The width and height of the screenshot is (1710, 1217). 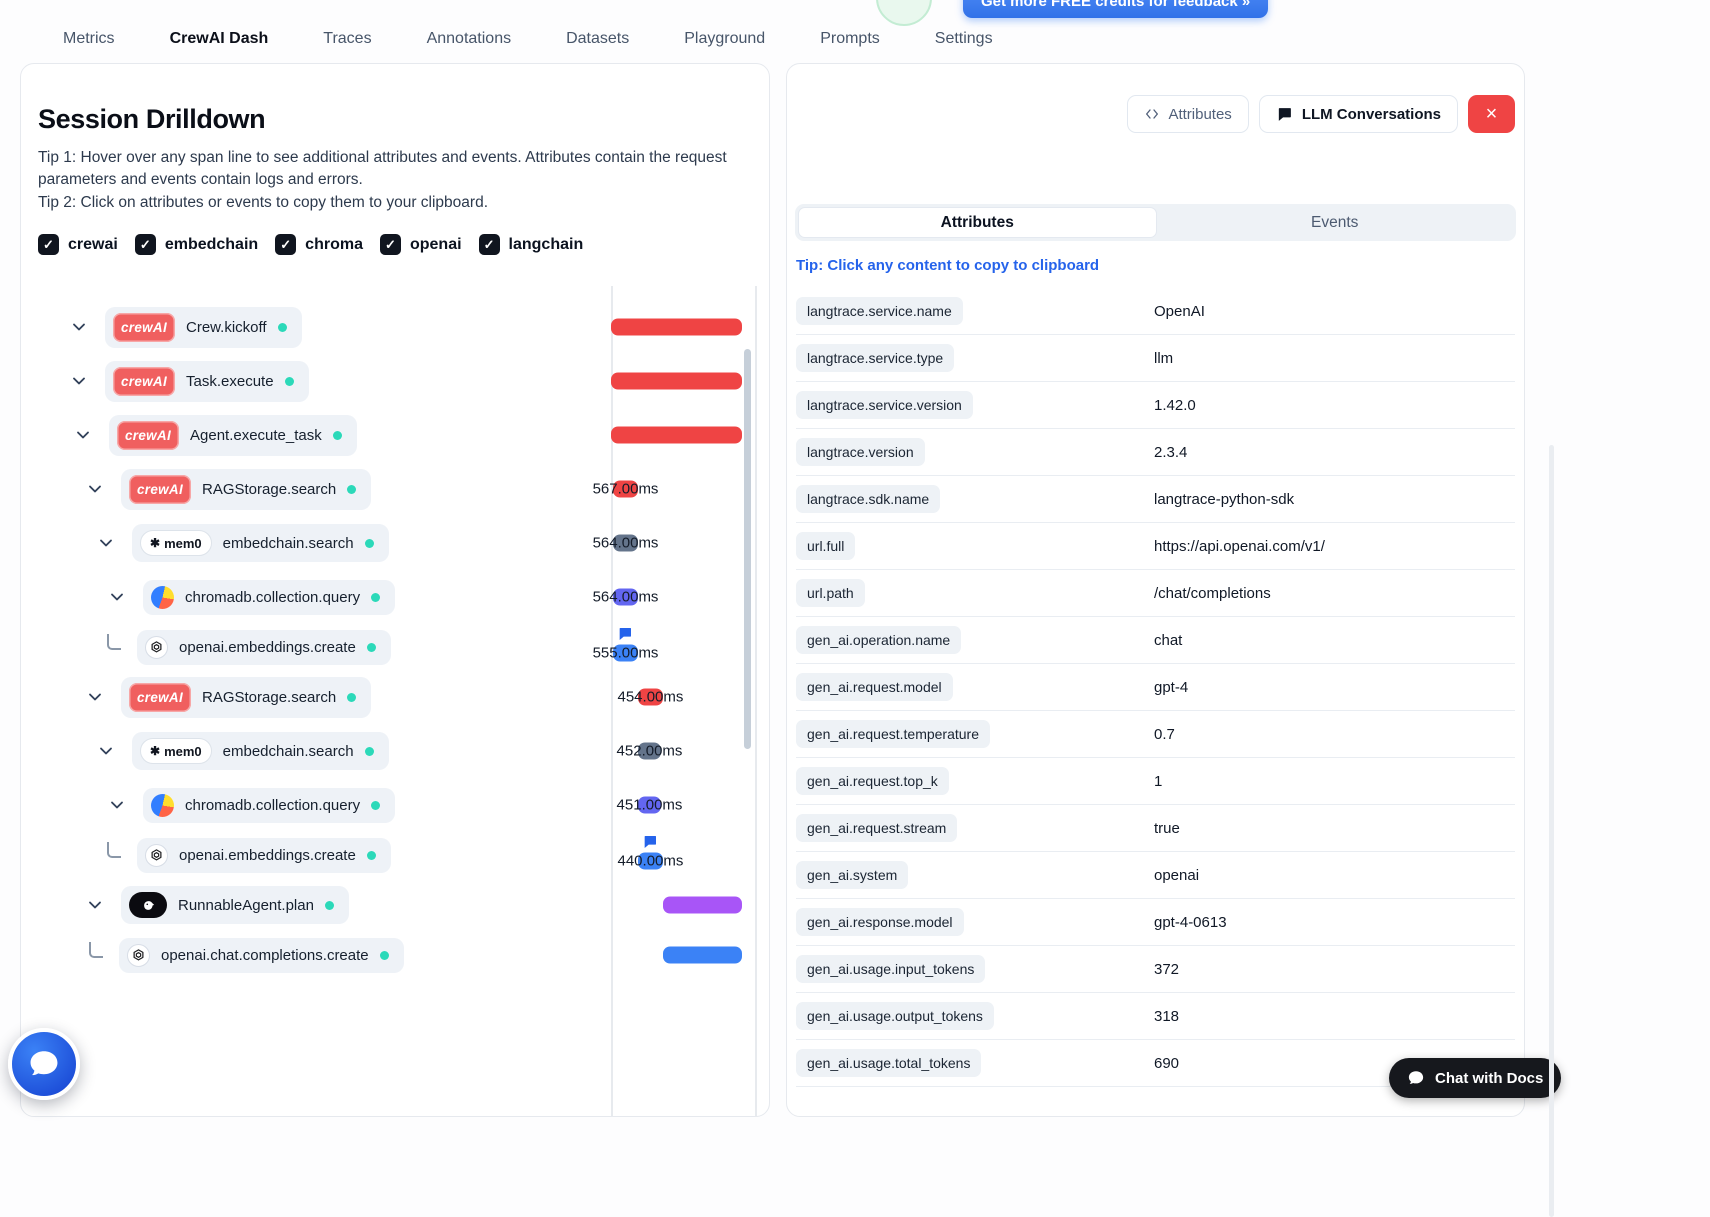 I want to click on filter-checkbox: ✓ langchain, so click(x=530, y=244).